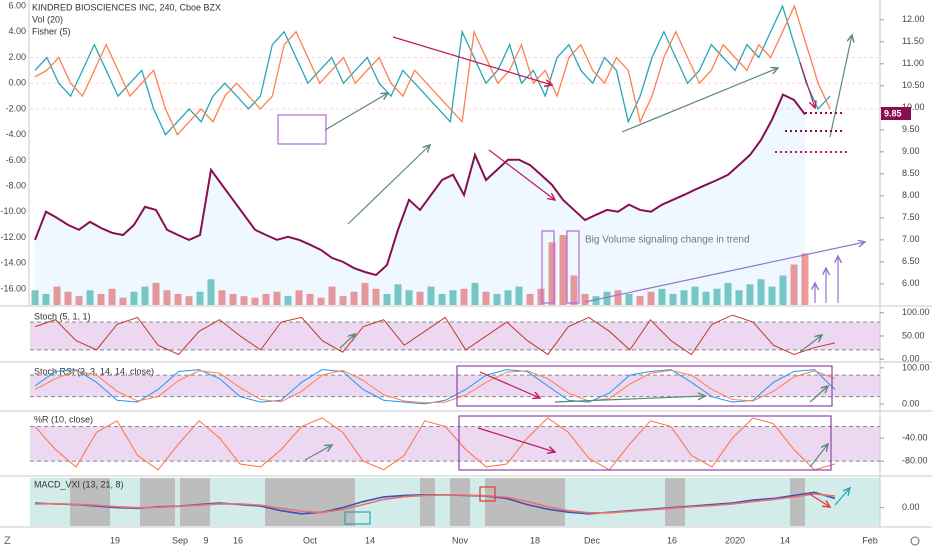  I want to click on y-tick-label: -14.00, so click(13, 263).